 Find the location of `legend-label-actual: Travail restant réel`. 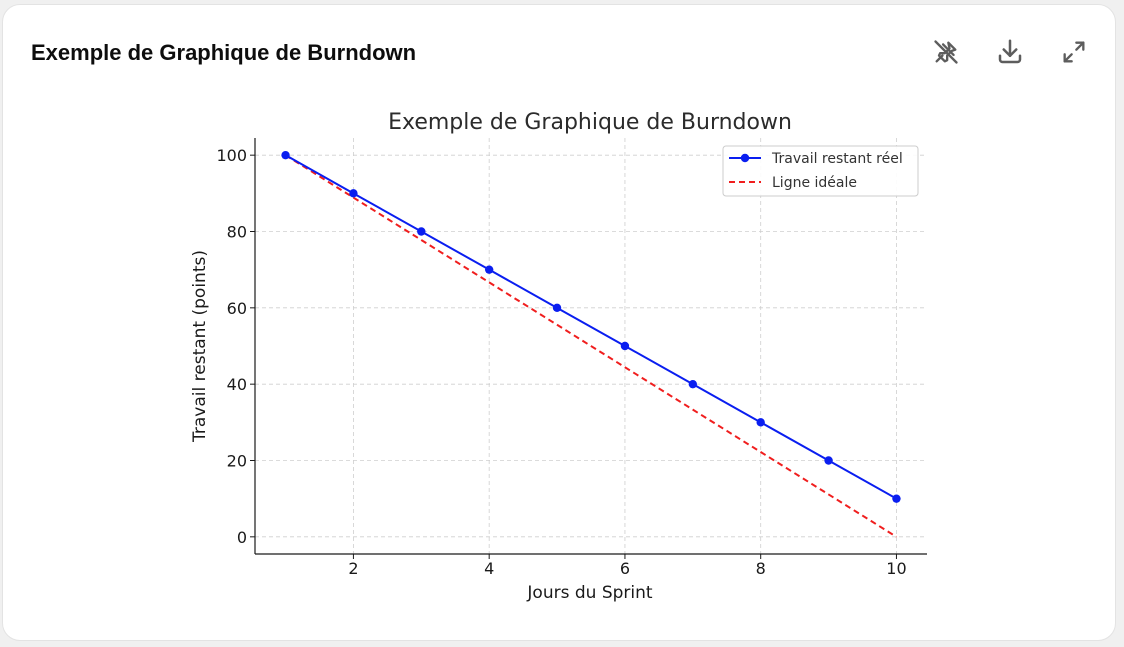

legend-label-actual: Travail restant réel is located at coordinates (837, 159).